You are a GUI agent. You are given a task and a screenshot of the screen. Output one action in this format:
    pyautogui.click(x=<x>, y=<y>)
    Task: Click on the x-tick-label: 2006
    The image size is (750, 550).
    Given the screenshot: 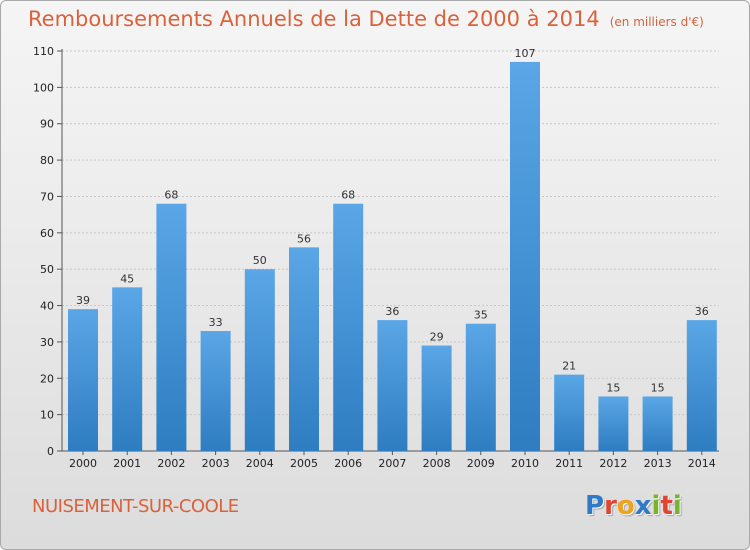 What is the action you would take?
    pyautogui.click(x=348, y=463)
    